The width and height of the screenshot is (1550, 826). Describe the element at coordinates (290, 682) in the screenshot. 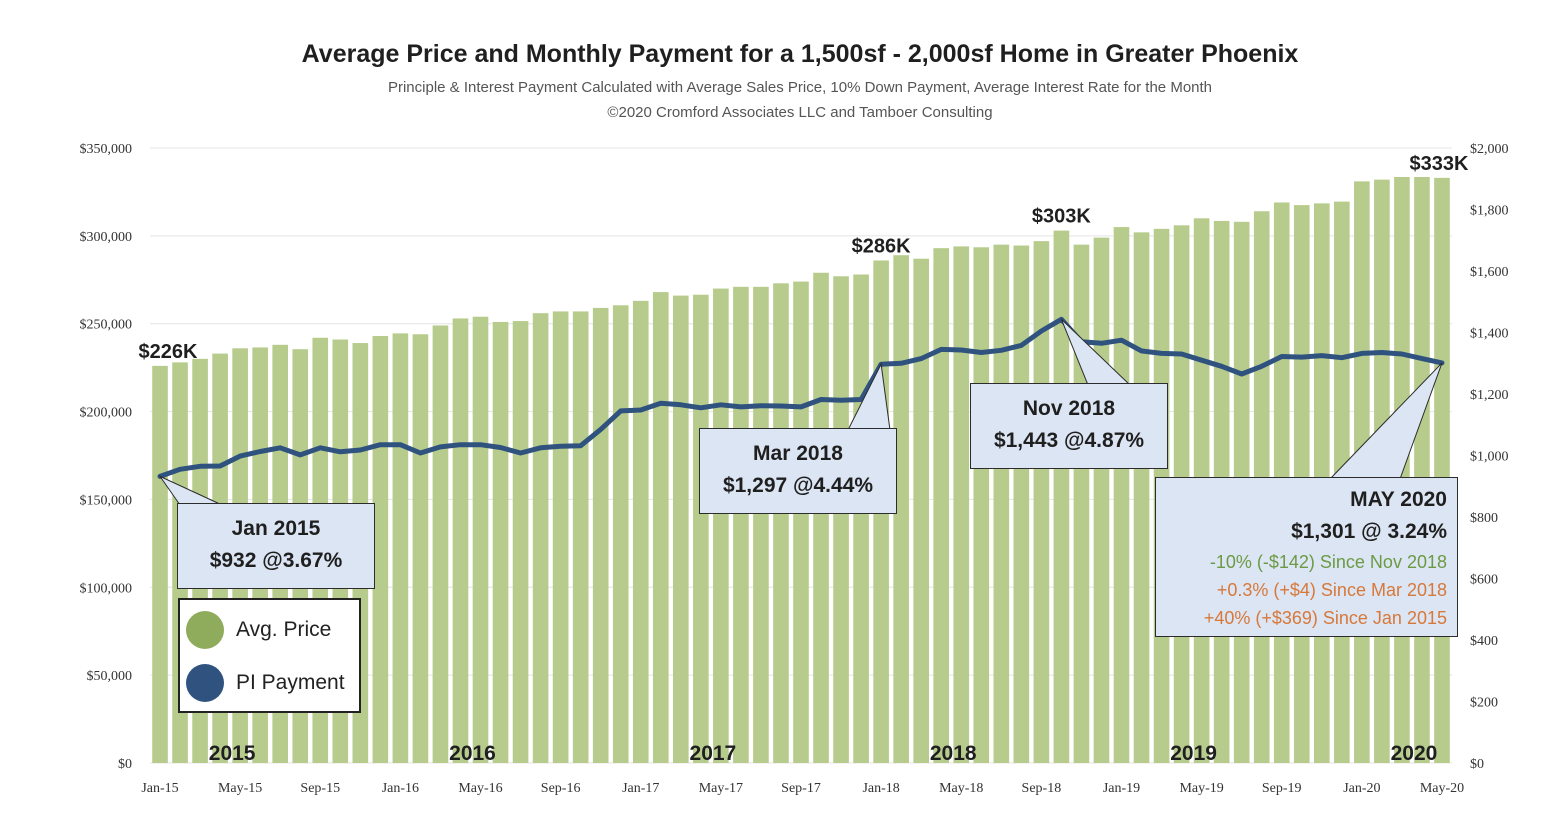

I see `legend-label-payment: PI Payment` at that location.